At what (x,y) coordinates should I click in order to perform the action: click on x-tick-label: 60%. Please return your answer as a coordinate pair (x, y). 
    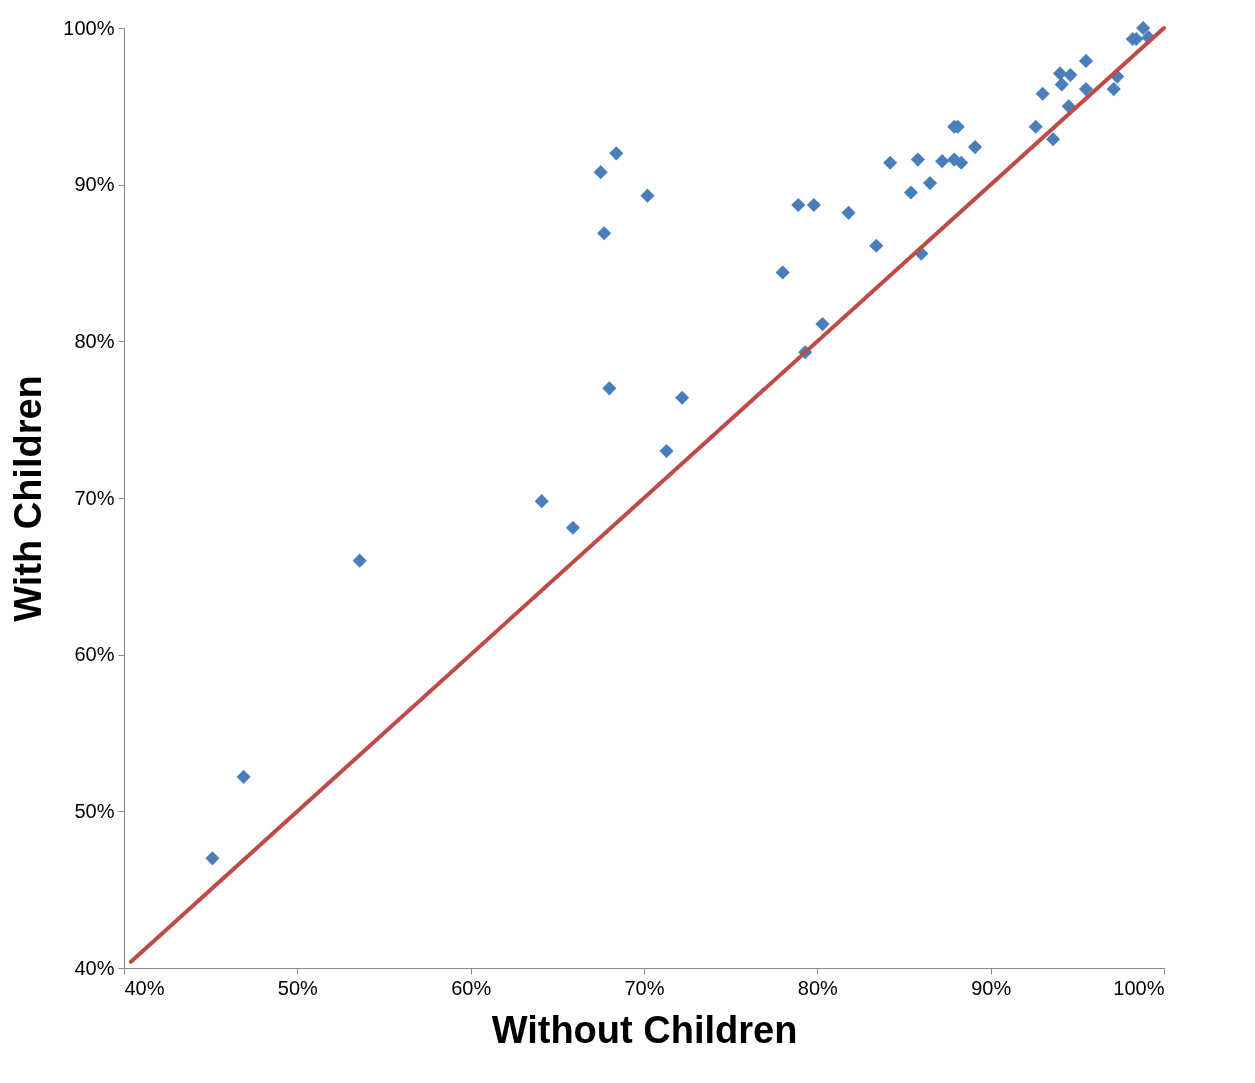
    Looking at the image, I should click on (471, 987).